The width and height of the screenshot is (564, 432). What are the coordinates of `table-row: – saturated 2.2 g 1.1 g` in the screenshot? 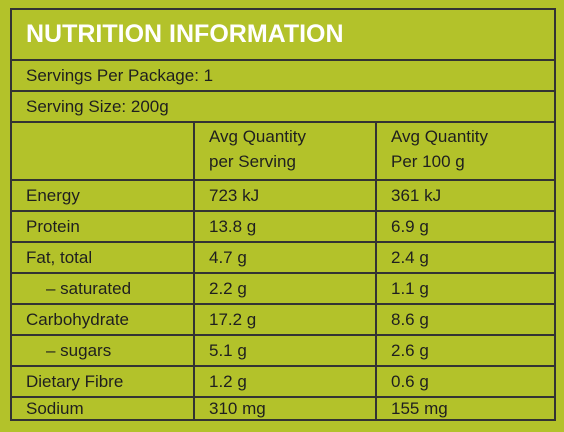 It's located at (283, 289).